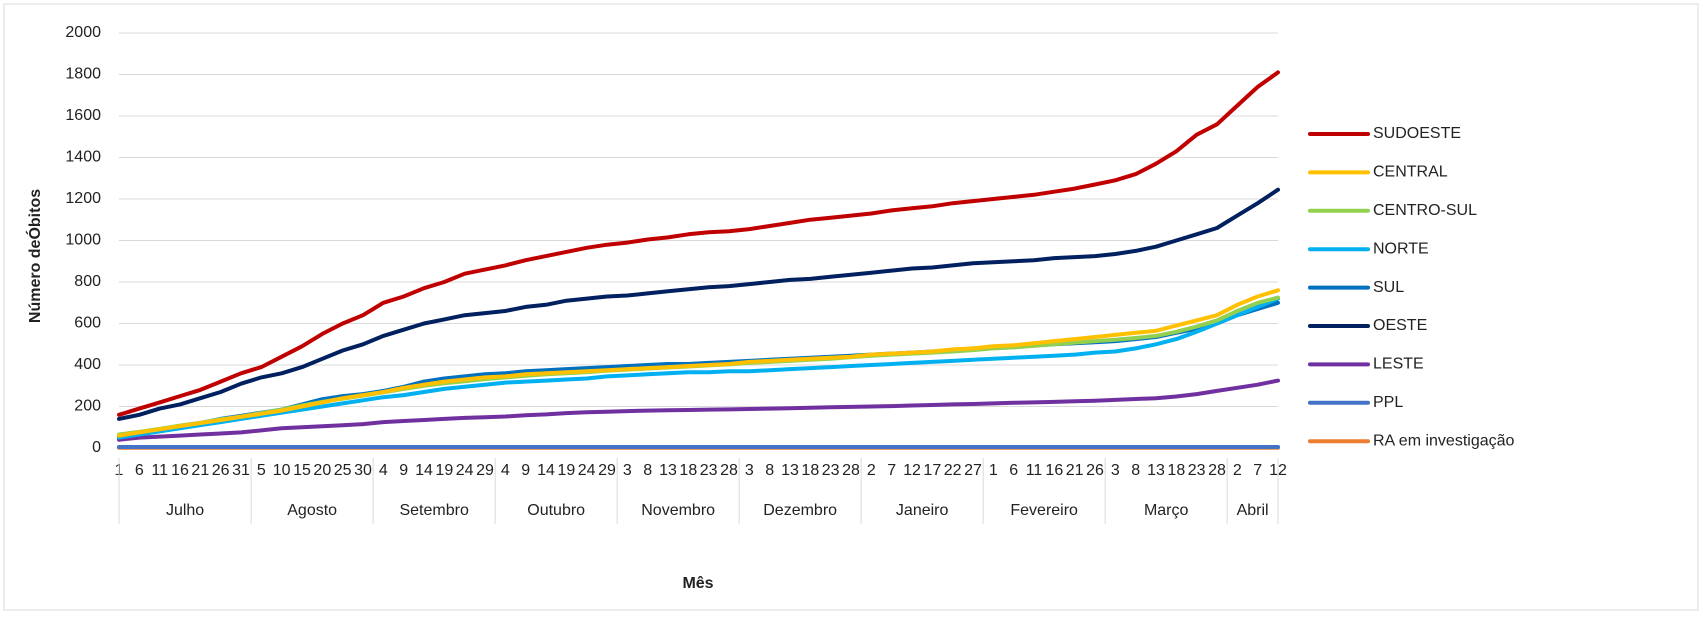 The height and width of the screenshot is (620, 1703). Describe the element at coordinates (697, 583) in the screenshot. I see `x-axis-title: Mês` at that location.